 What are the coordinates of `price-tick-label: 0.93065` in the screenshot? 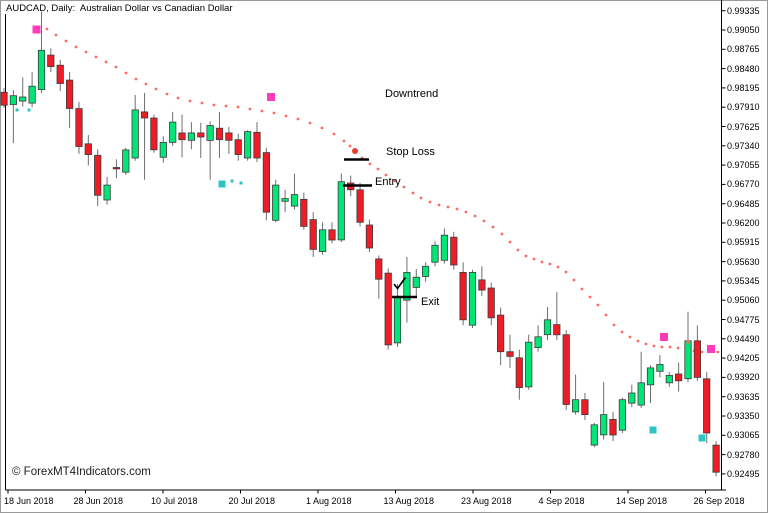 It's located at (743, 435).